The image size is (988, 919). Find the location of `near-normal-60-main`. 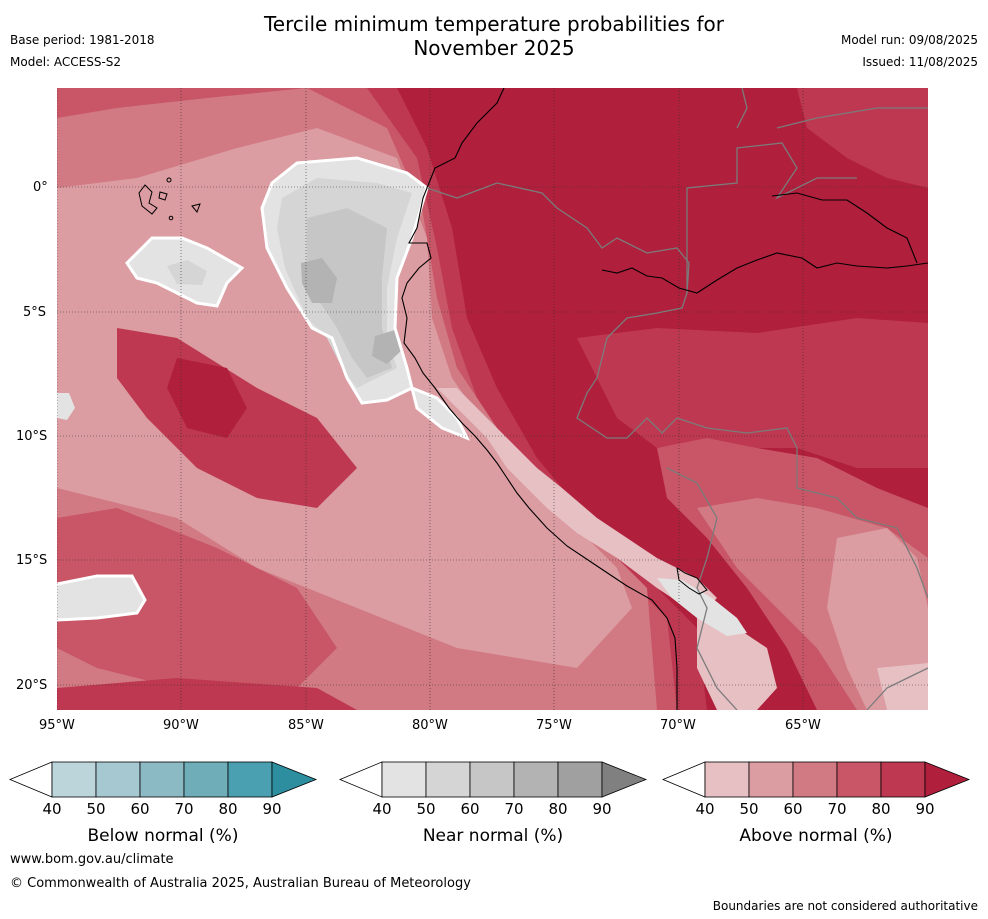

near-normal-60-main is located at coordinates (349, 293).